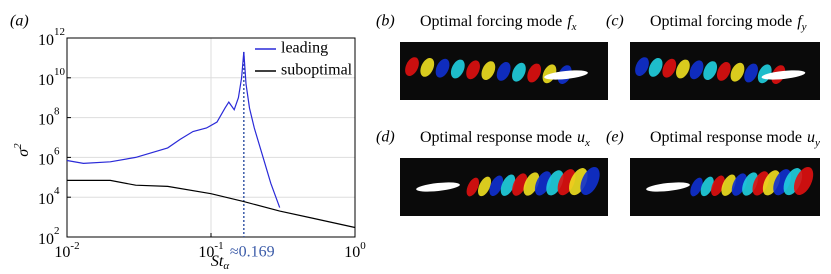  What do you see at coordinates (57, 191) in the screenshot?
I see `text-part: 4` at bounding box center [57, 191].